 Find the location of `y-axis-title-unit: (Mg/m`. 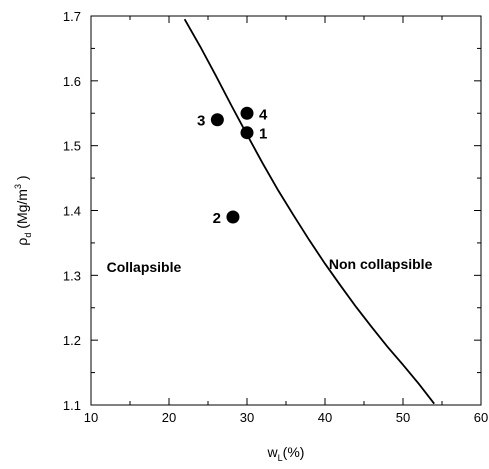

y-axis-title-unit: (Mg/m is located at coordinates (22, 211).